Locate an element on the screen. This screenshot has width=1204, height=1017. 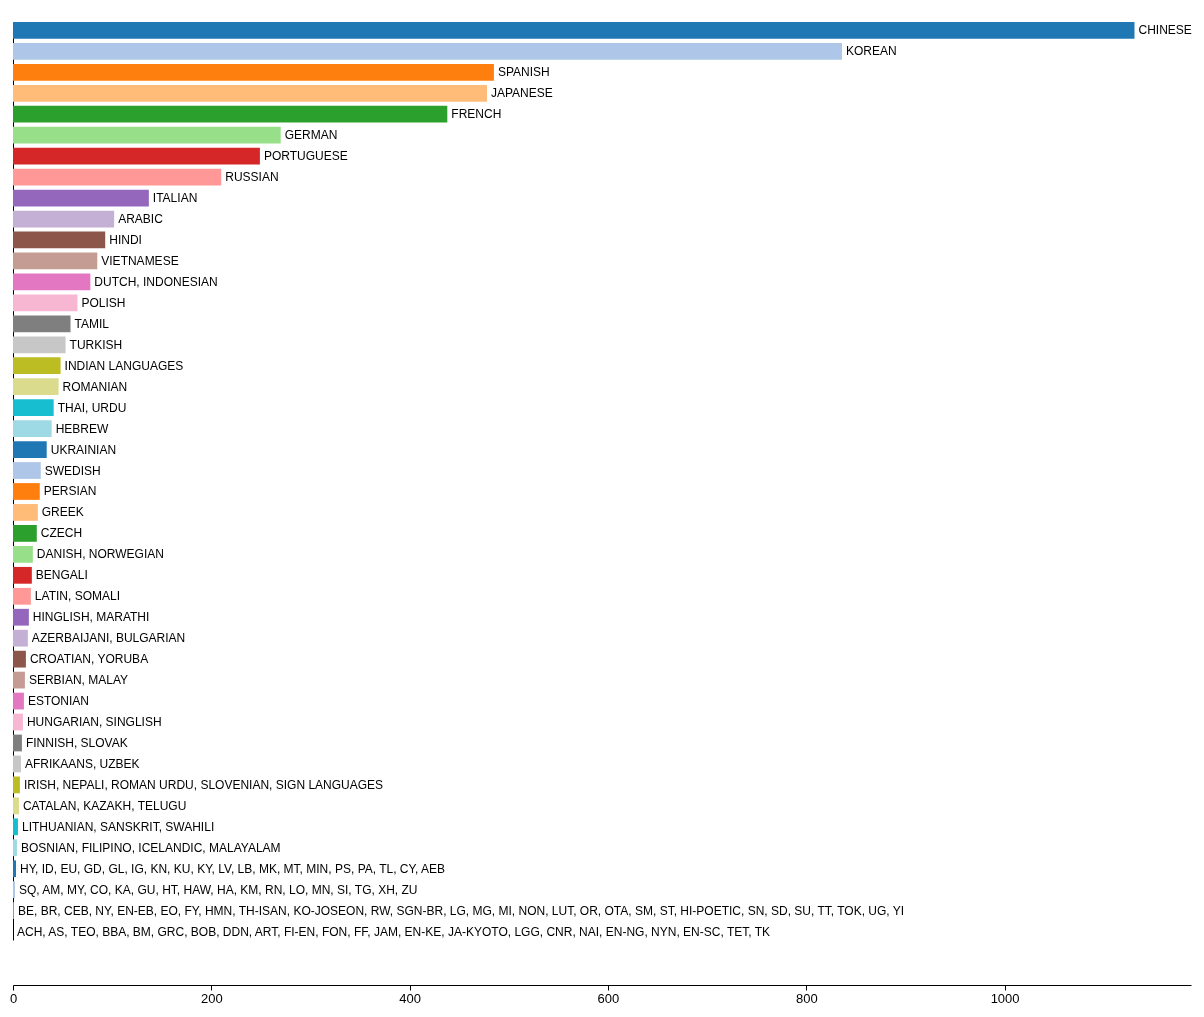
y-tick-label: HUNGARIAN, SINGLISH is located at coordinates (94, 722).